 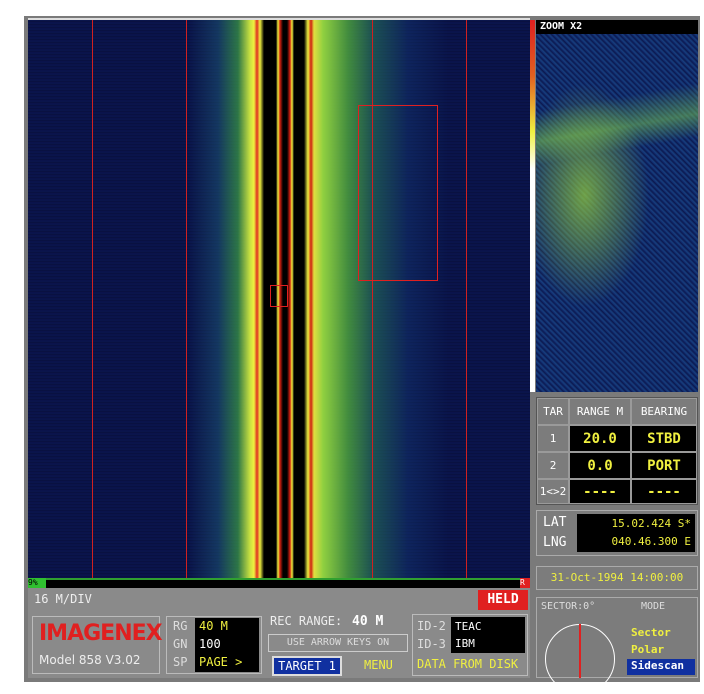 What do you see at coordinates (568, 606) in the screenshot?
I see `sector-label: SECTOR:0°` at bounding box center [568, 606].